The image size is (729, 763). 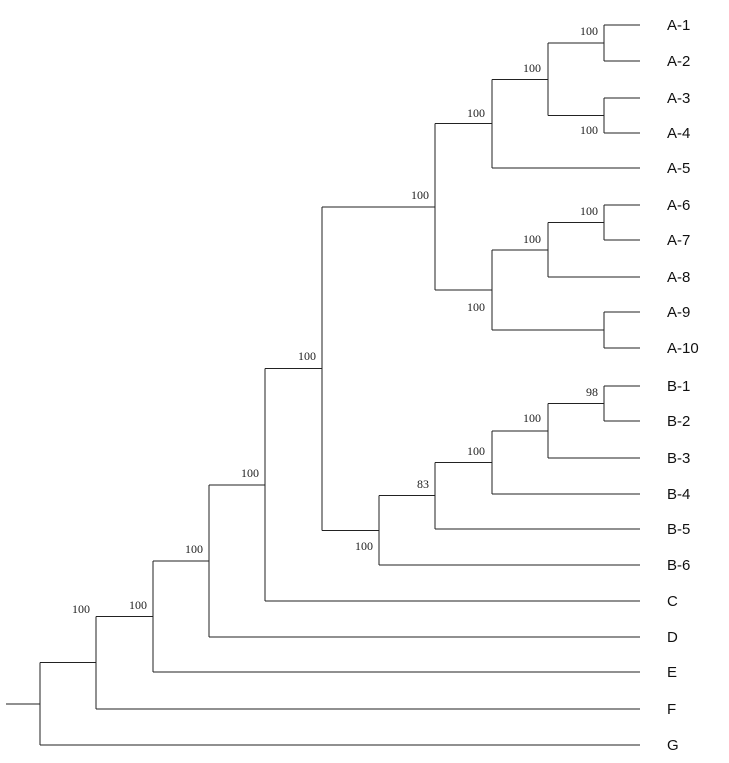 What do you see at coordinates (672, 601) in the screenshot?
I see `leaf-label-c: C` at bounding box center [672, 601].